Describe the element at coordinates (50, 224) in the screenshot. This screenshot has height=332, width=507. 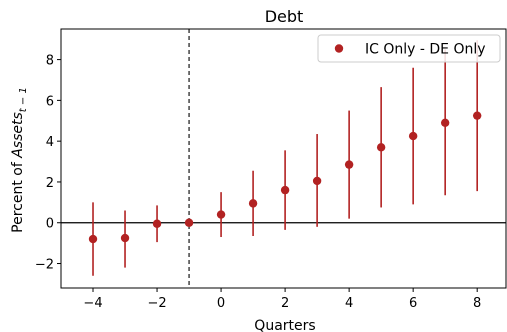
I see `y-tick-label: 0` at that location.